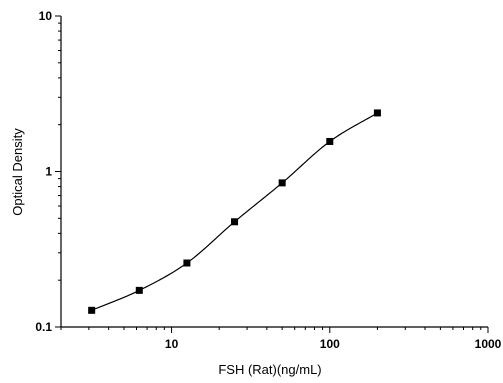  Describe the element at coordinates (330, 344) in the screenshot. I see `x-tick-label: 100` at that location.